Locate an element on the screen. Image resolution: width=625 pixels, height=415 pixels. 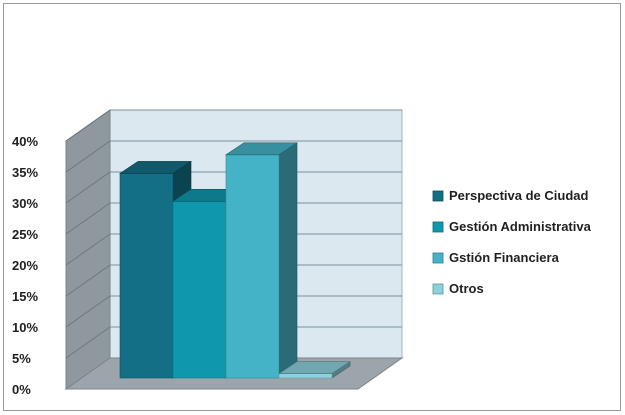
y-tick-label: 20% is located at coordinates (25, 265).